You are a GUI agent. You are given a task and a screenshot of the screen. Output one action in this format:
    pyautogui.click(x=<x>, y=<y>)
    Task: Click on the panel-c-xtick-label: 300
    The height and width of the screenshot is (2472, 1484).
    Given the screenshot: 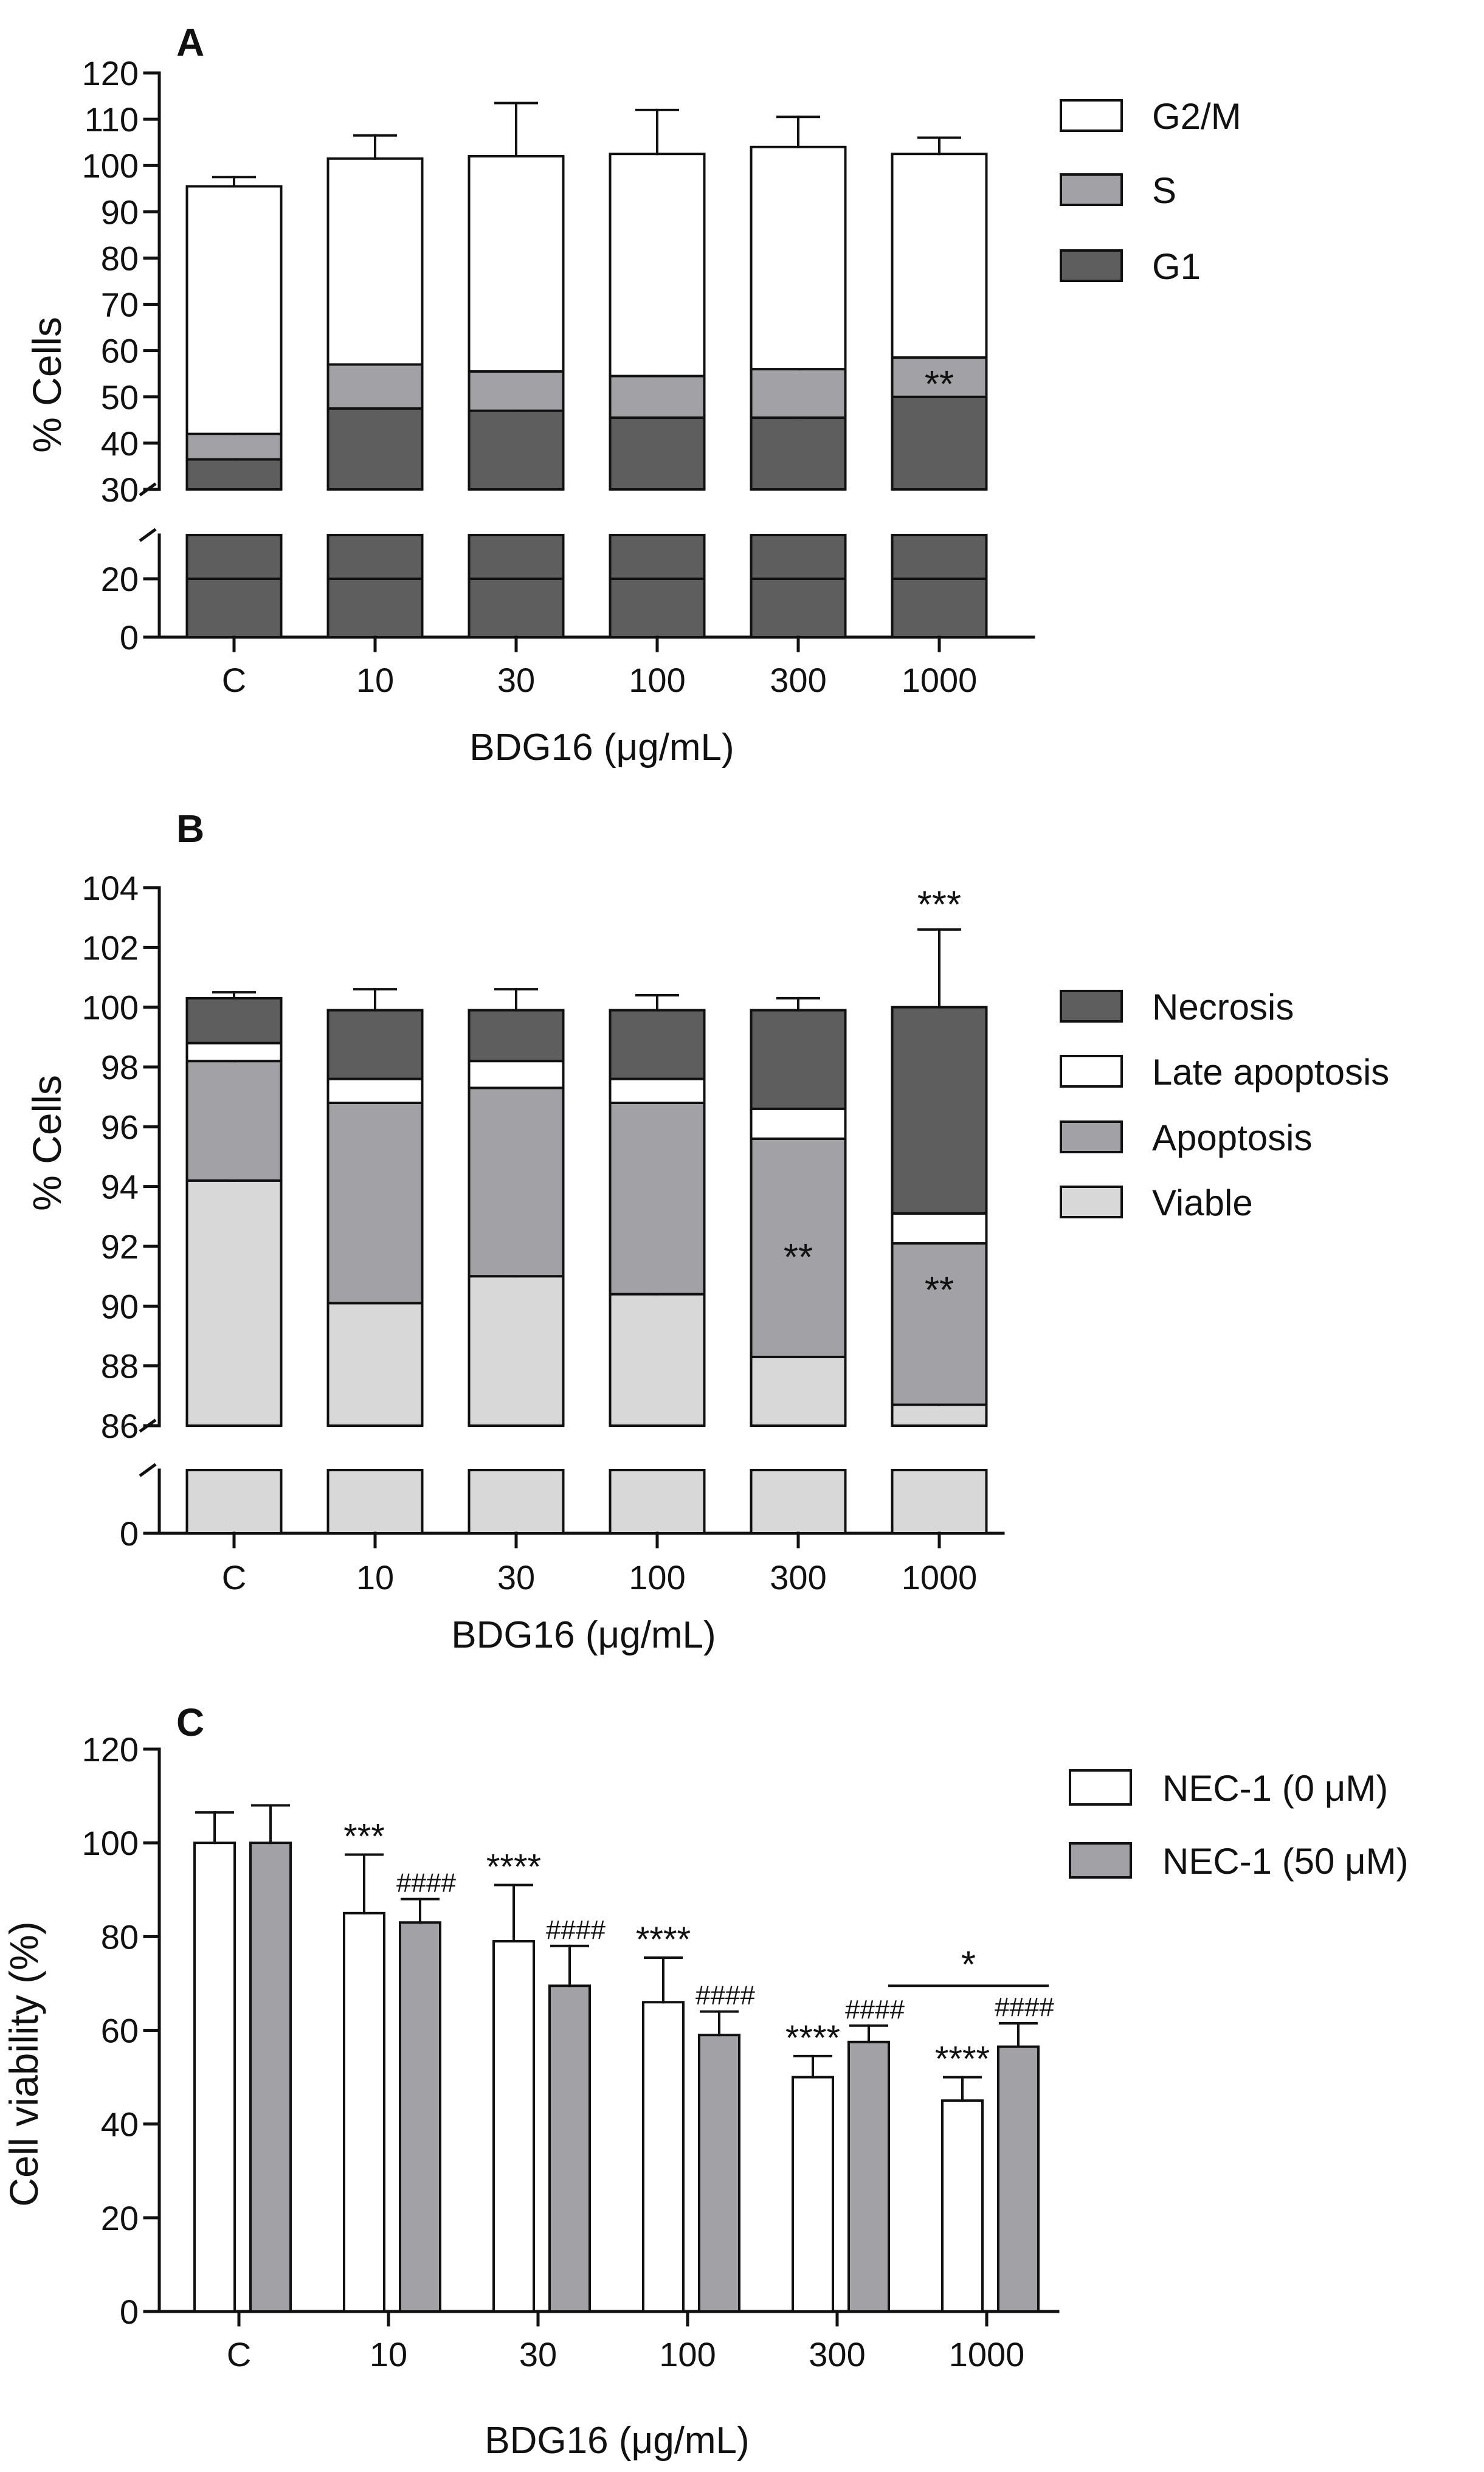 What is the action you would take?
    pyautogui.click(x=837, y=2354)
    